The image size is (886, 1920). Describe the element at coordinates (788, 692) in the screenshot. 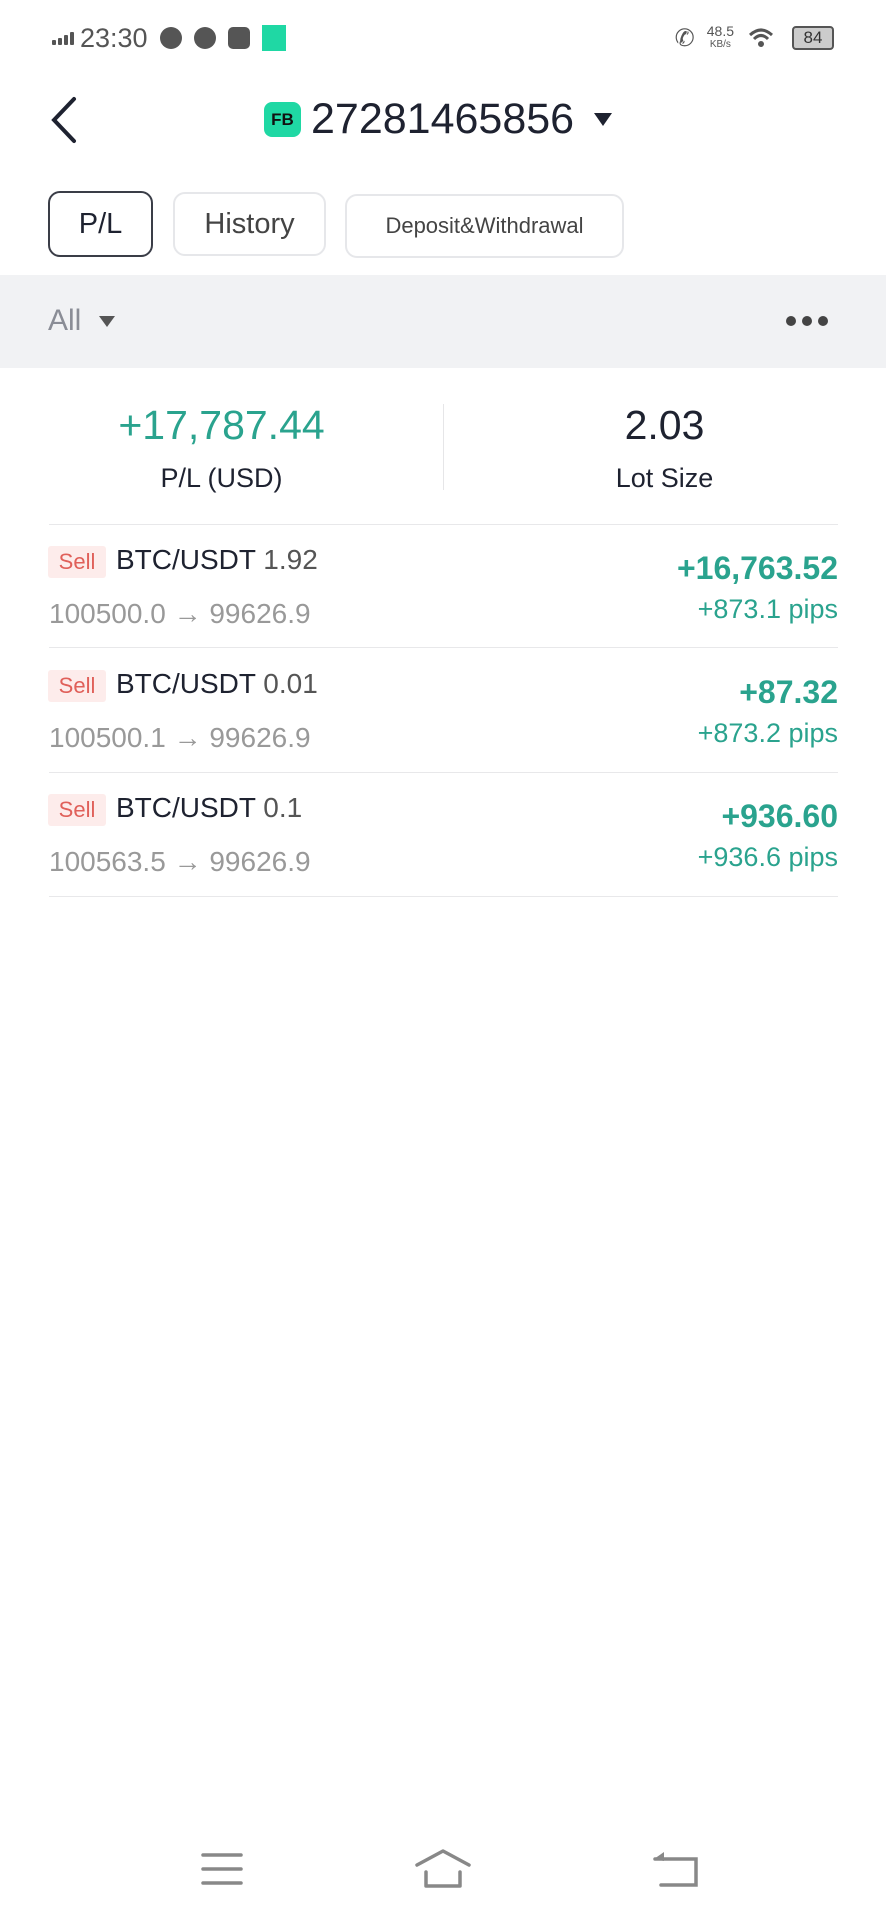

I see `position-pl: +87.32` at that location.